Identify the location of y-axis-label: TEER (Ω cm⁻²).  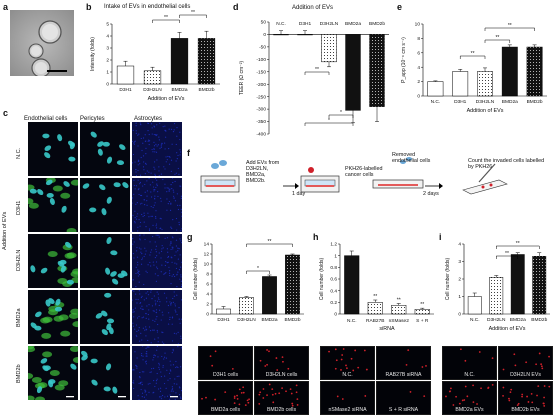
(242, 78).